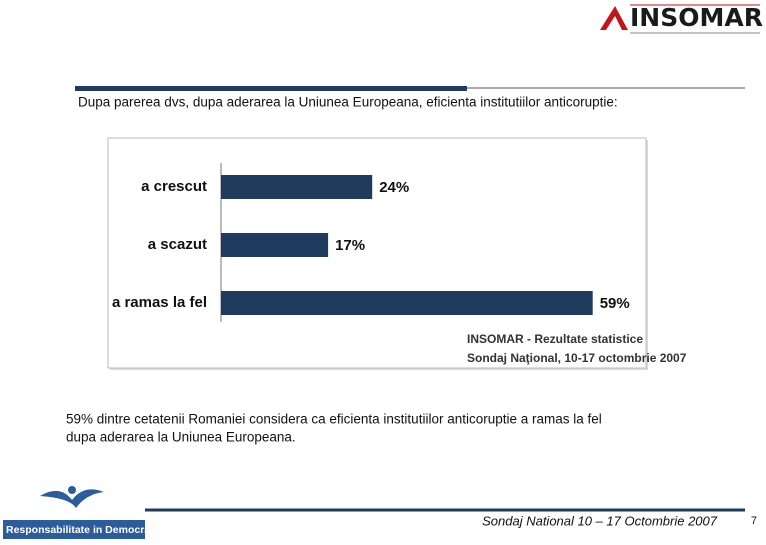 This screenshot has height=545, width=766. Describe the element at coordinates (181, 437) in the screenshot. I see `summary: dupa aderarea la Uniunea Europeana.` at that location.